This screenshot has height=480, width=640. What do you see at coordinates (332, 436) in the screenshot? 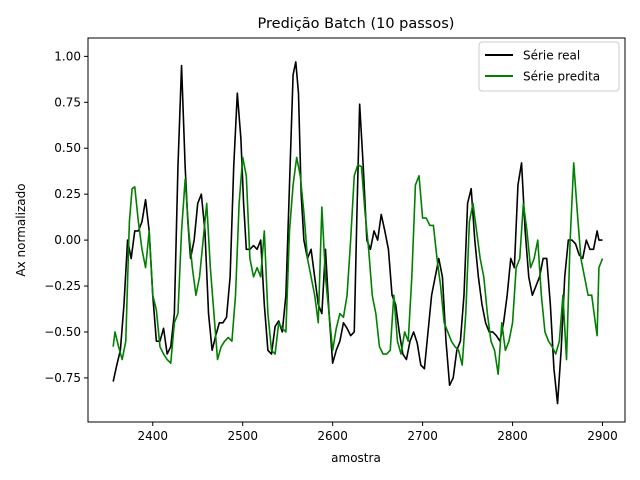
I see `x-tick-label: 2600` at bounding box center [332, 436].